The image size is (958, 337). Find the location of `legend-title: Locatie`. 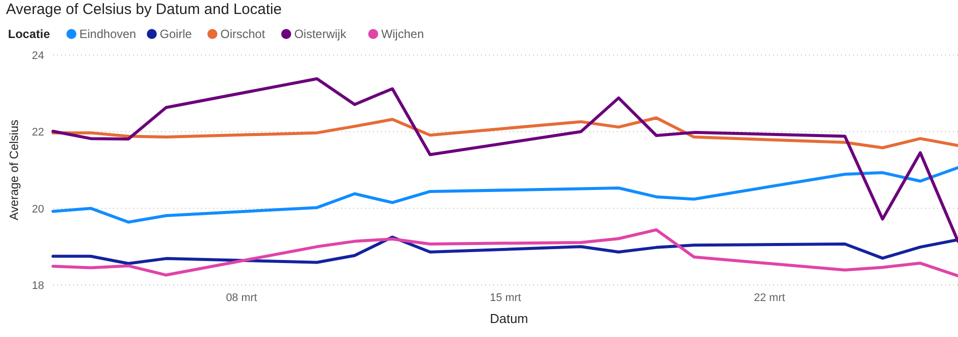

legend-title: Locatie is located at coordinates (29, 34).